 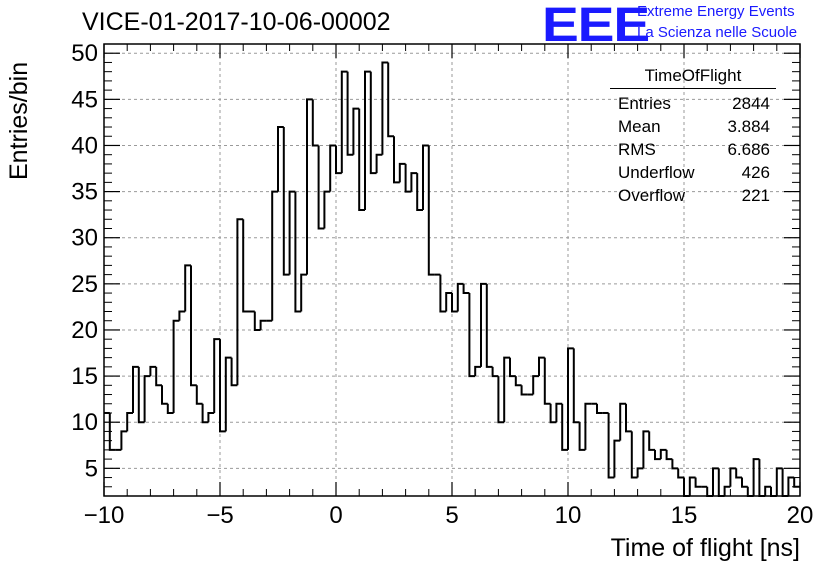 I want to click on y-tick-label: 50, so click(x=84, y=53).